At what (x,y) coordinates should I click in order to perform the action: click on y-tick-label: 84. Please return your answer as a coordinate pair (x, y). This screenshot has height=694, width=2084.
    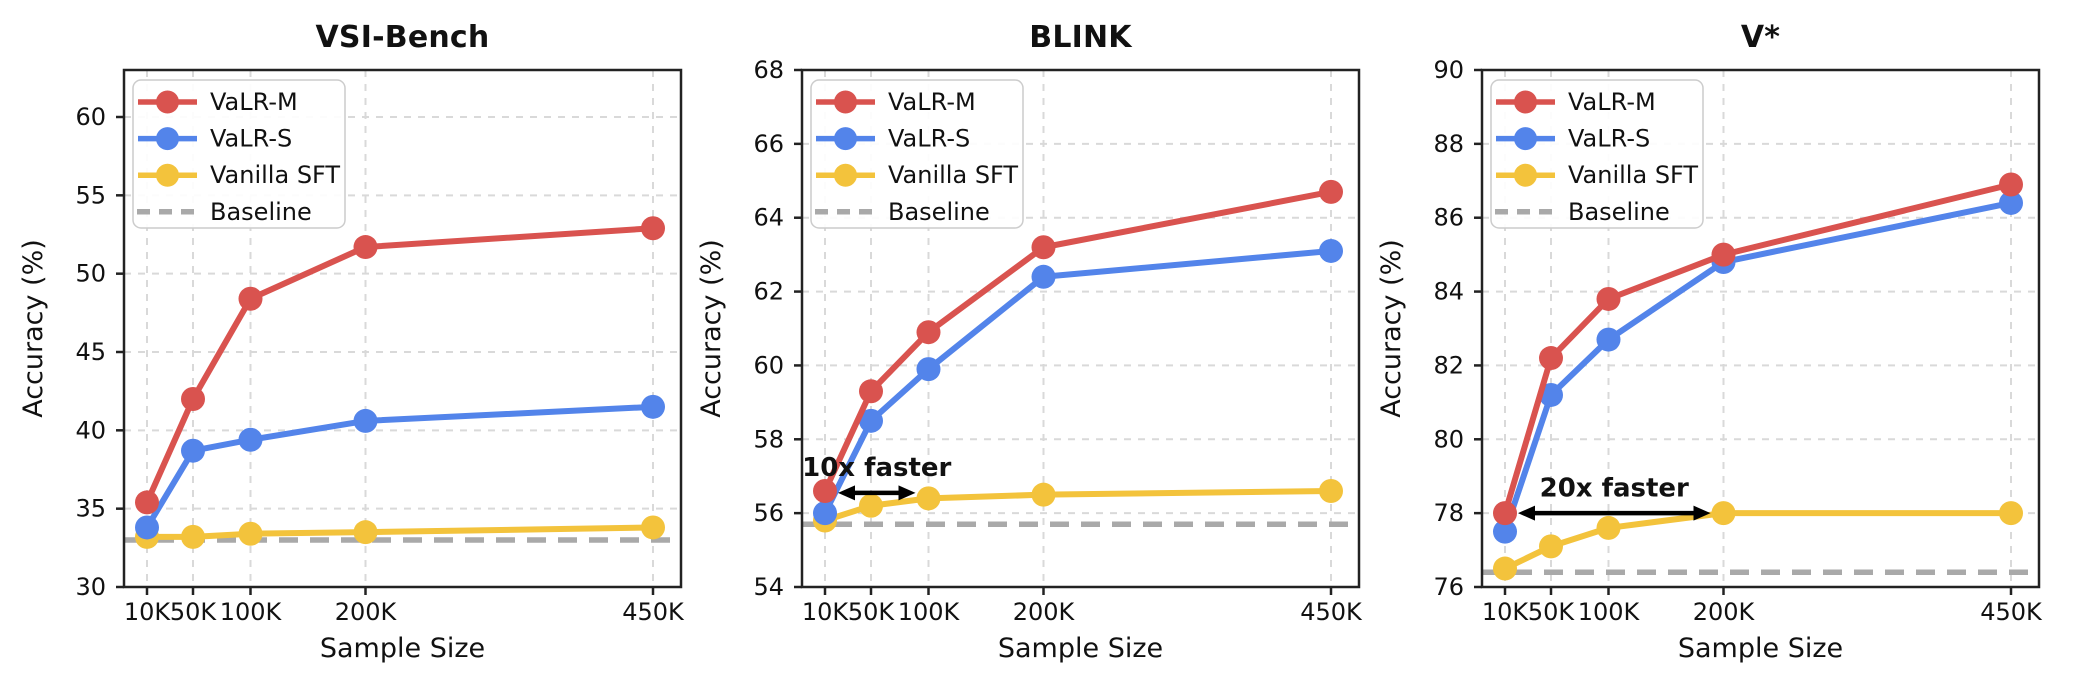
    Looking at the image, I should click on (1448, 292).